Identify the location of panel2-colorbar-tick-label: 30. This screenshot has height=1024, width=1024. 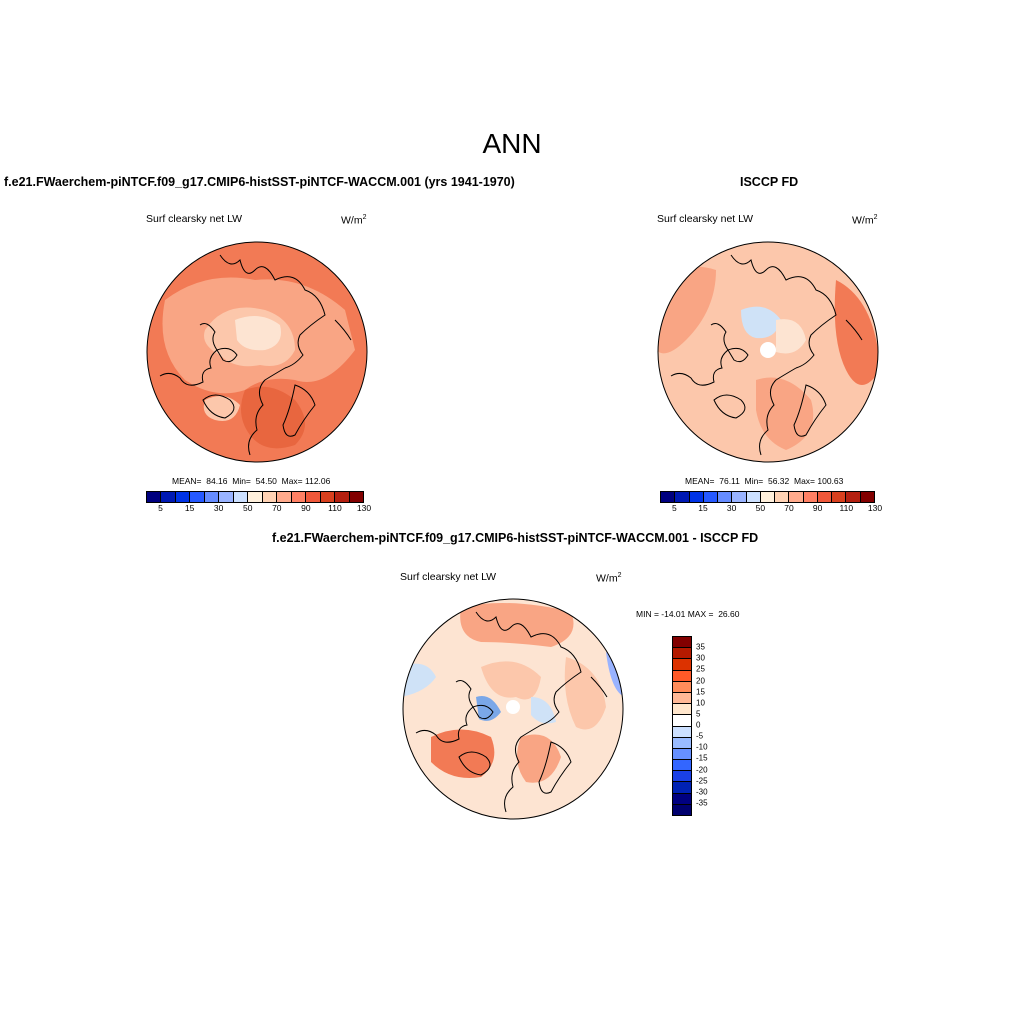
(731, 508).